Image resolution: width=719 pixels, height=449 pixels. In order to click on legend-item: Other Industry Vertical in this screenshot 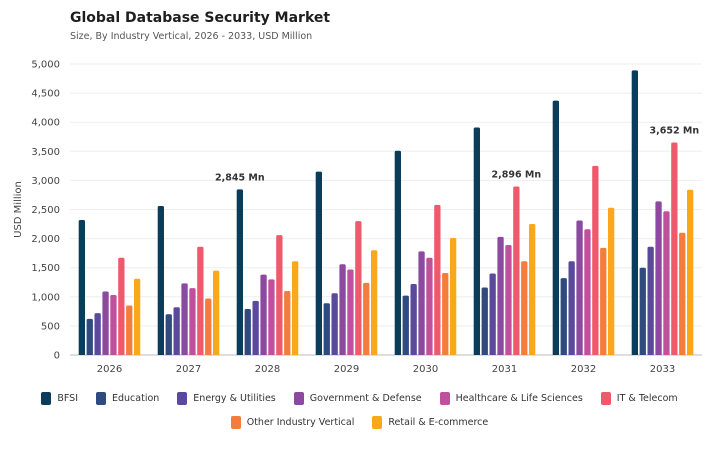, I will do `click(292, 422)`.